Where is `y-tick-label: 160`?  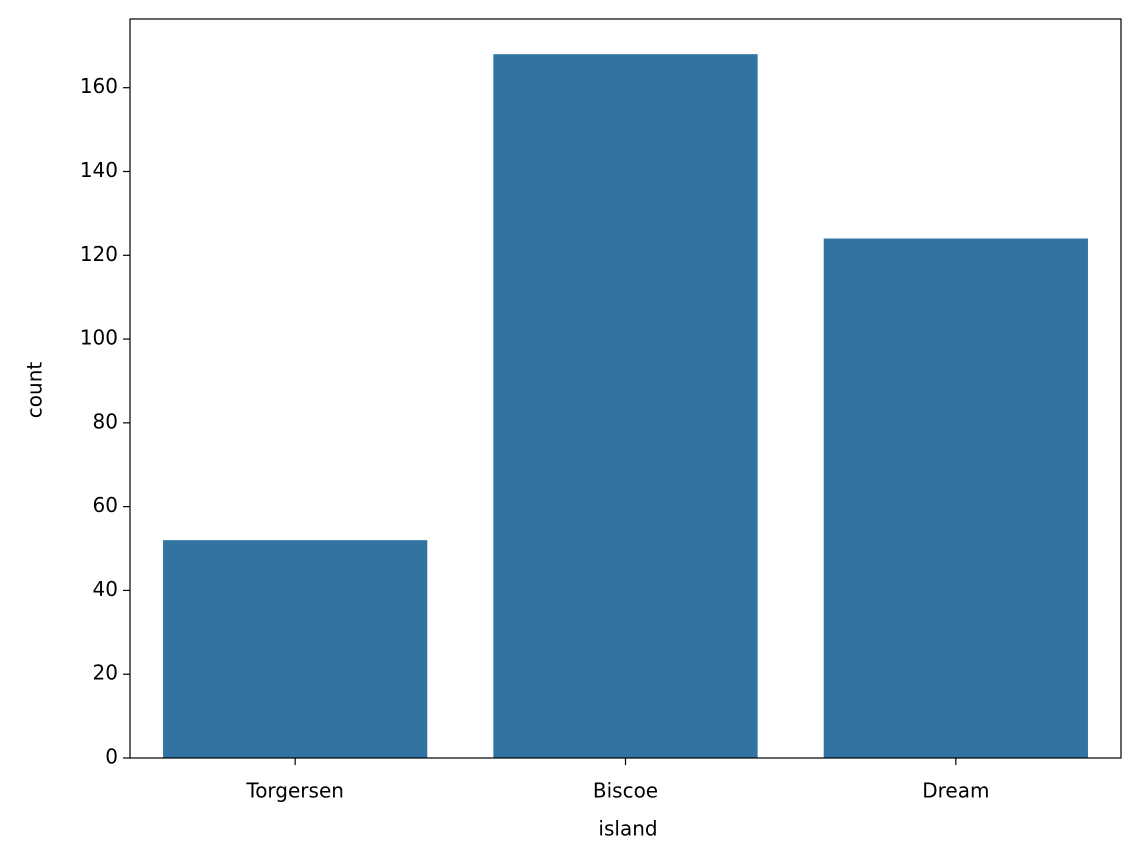 y-tick-label: 160 is located at coordinates (99, 86).